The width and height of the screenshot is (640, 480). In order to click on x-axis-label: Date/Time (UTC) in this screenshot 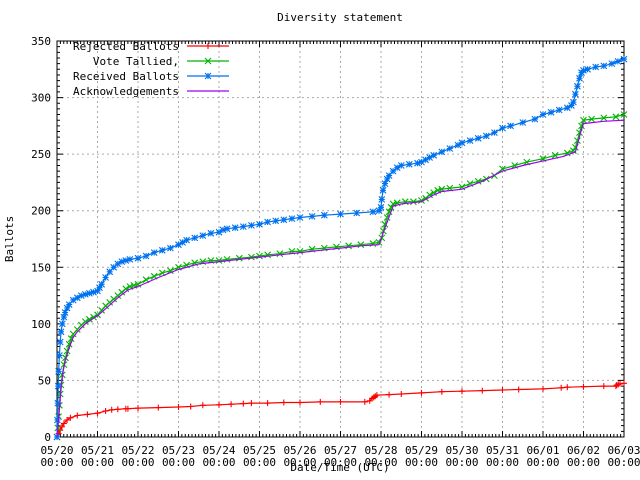, I will do `click(339, 467)`.